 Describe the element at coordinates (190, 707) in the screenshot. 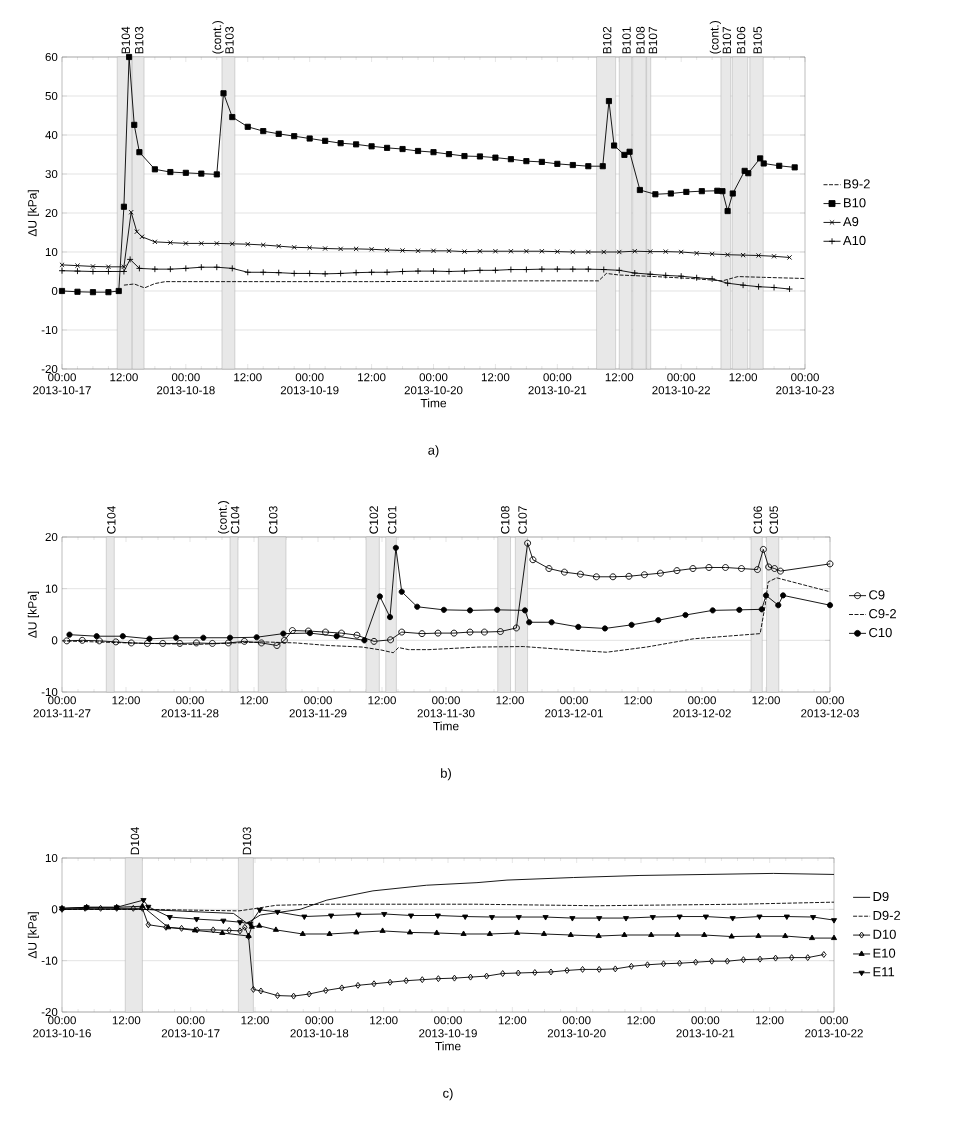

I see `x-tick-label: 00:00 2013-11-28` at that location.